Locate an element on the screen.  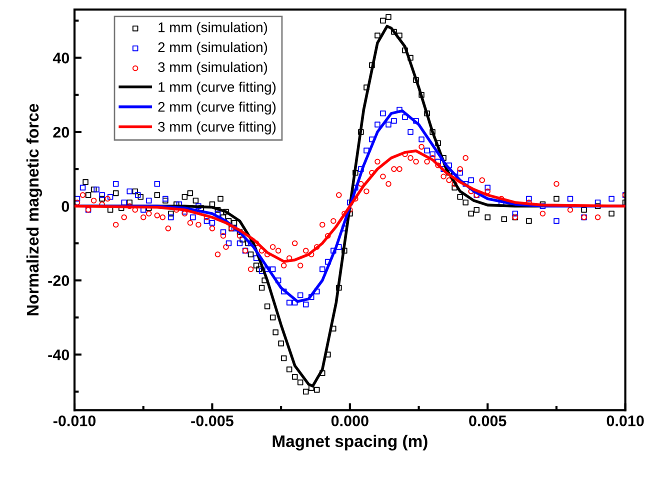
x-tick-label: -0.005 is located at coordinates (212, 420).